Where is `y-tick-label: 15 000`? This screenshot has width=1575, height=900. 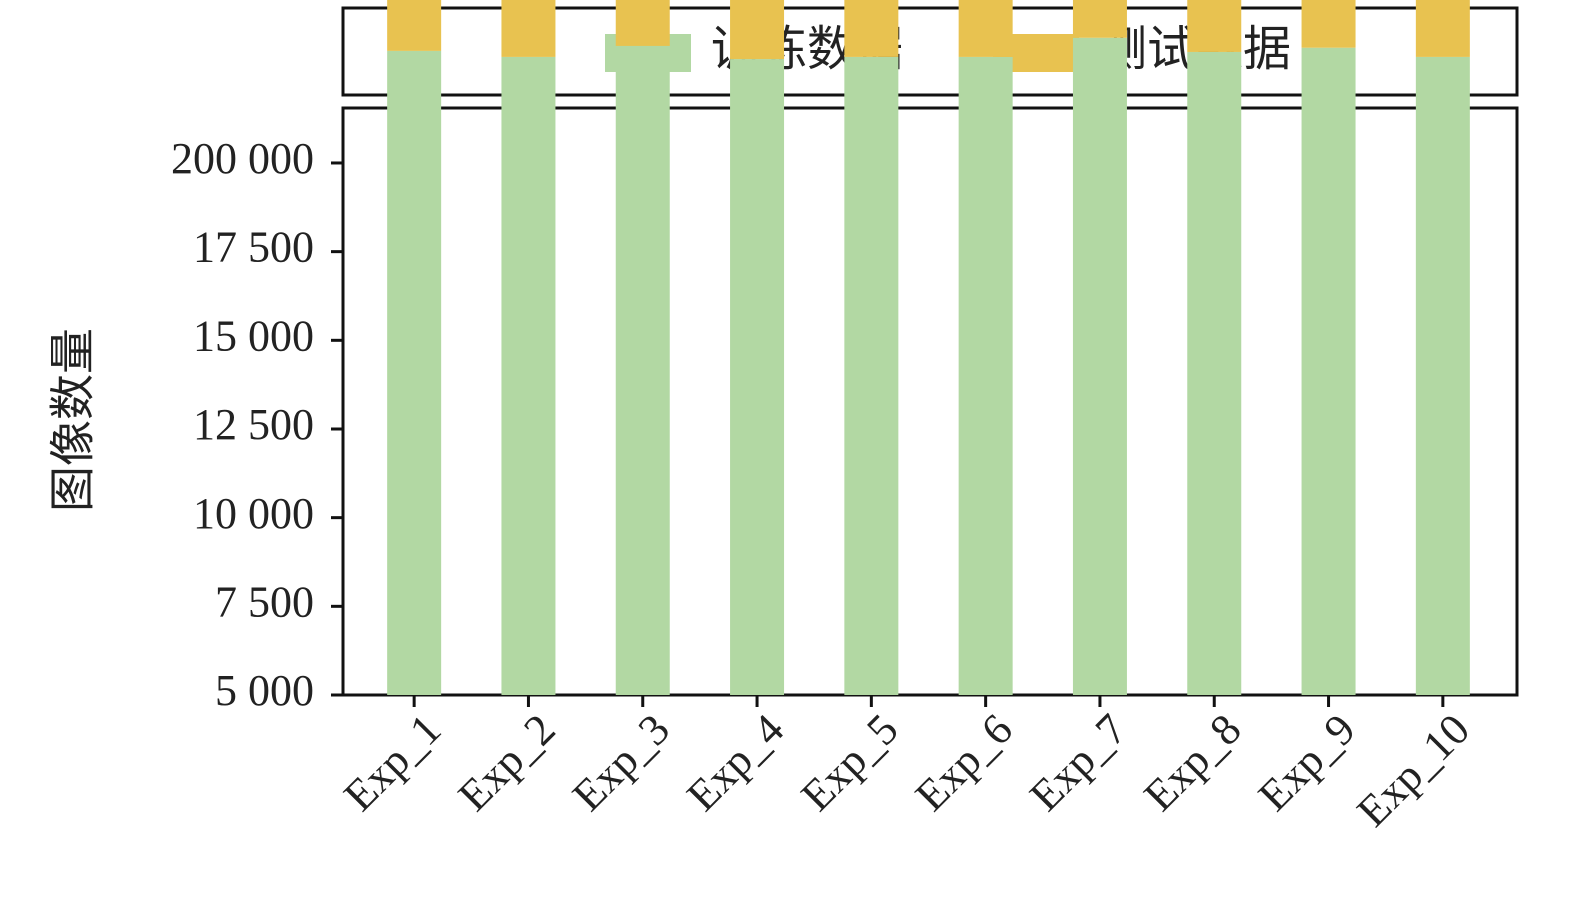
y-tick-label: 15 000 is located at coordinates (253, 335).